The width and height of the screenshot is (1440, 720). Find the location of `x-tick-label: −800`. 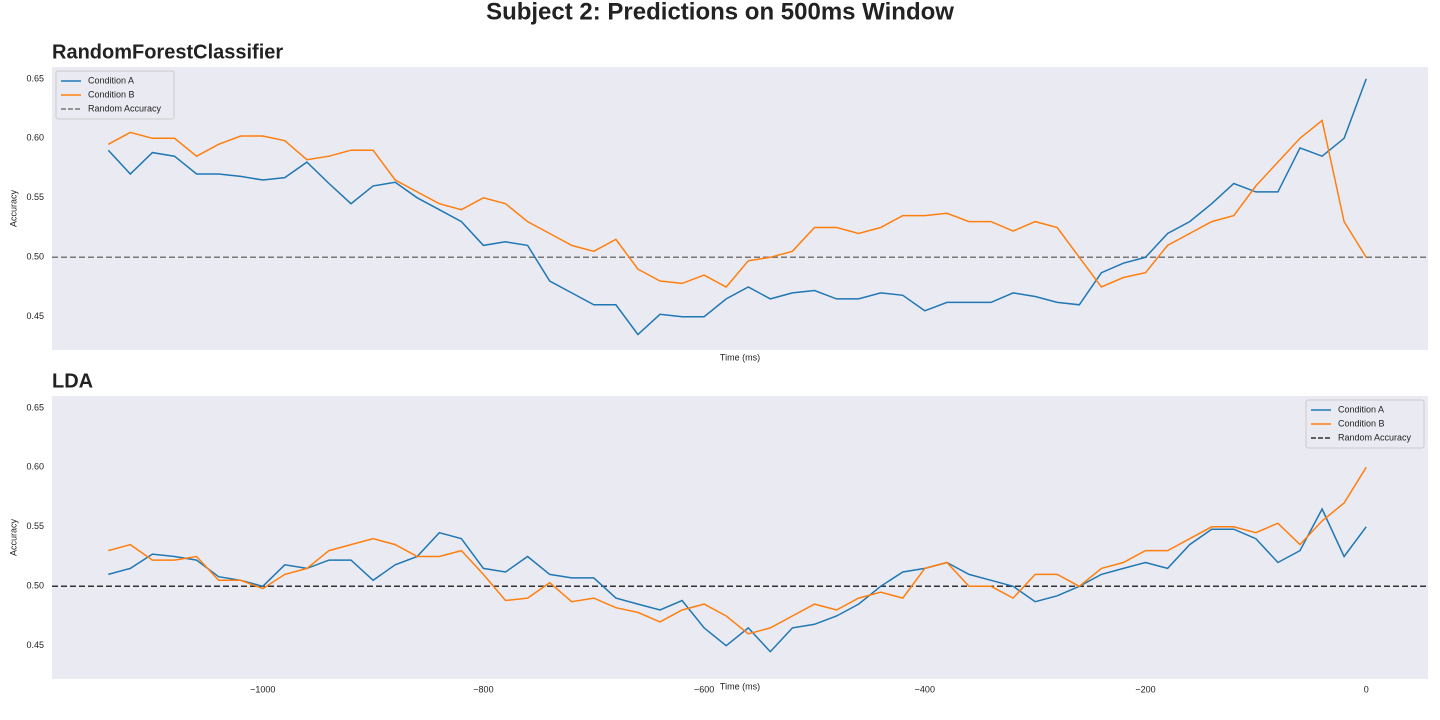

x-tick-label: −800 is located at coordinates (483, 689).